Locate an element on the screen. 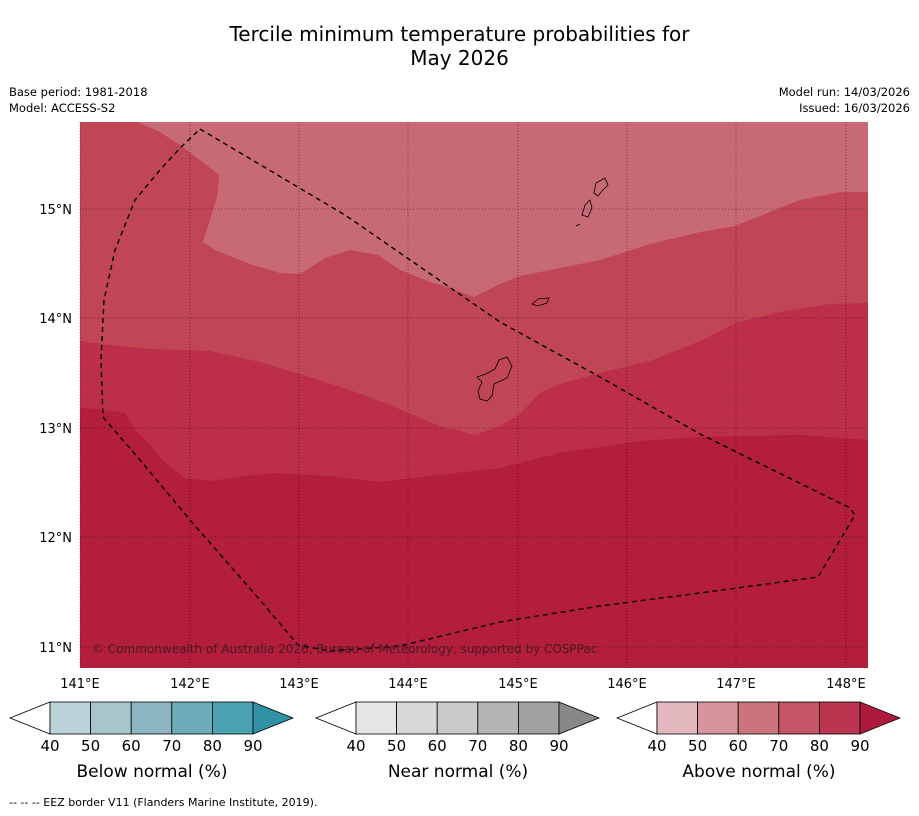  near-normal-label: Near normal (%) is located at coordinates (458, 772).